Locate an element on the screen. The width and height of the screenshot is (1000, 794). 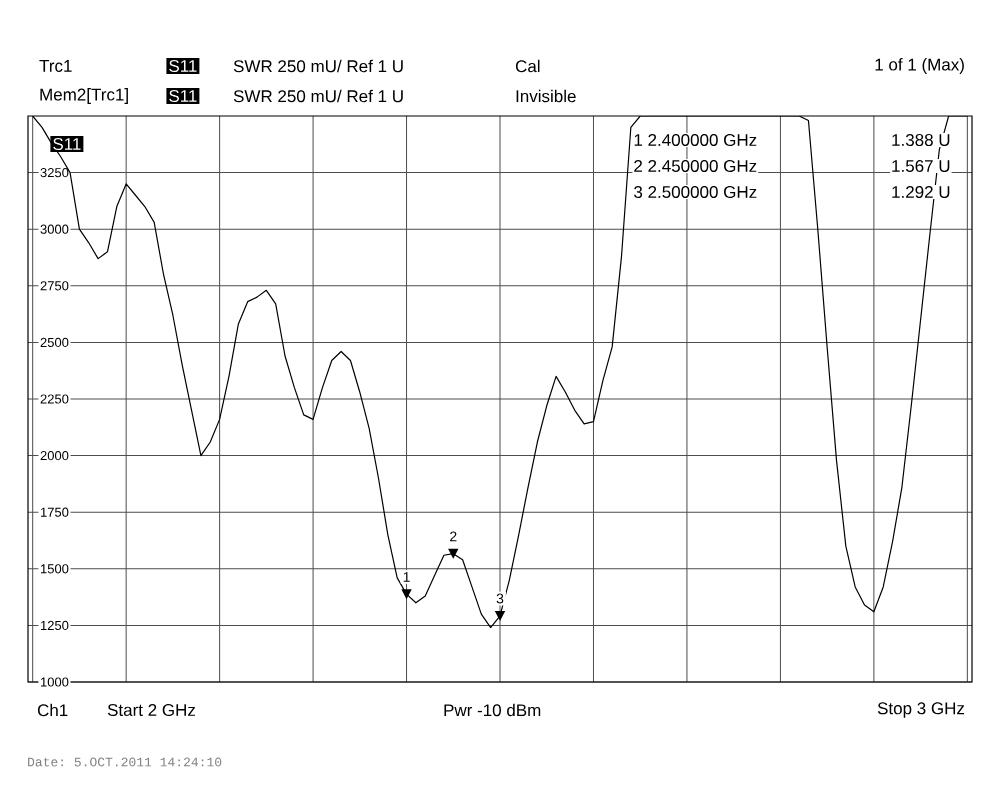
annotation: 1.388 U is located at coordinates (921, 140).